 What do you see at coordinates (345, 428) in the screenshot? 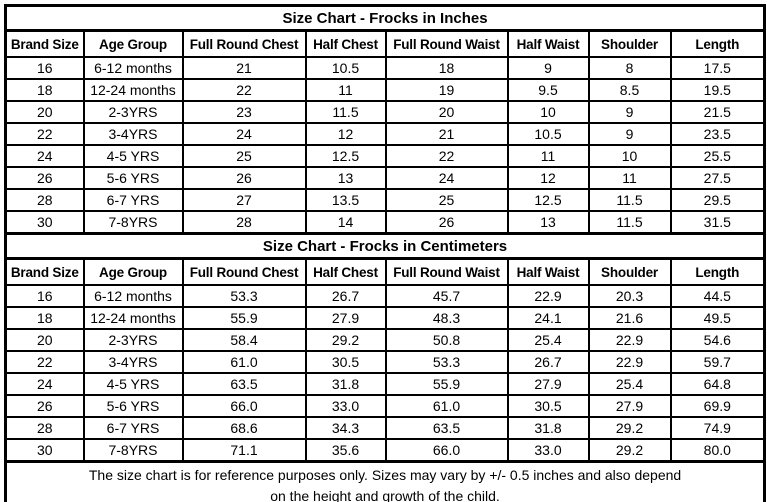
I see `table-cell: 34.3` at bounding box center [345, 428].